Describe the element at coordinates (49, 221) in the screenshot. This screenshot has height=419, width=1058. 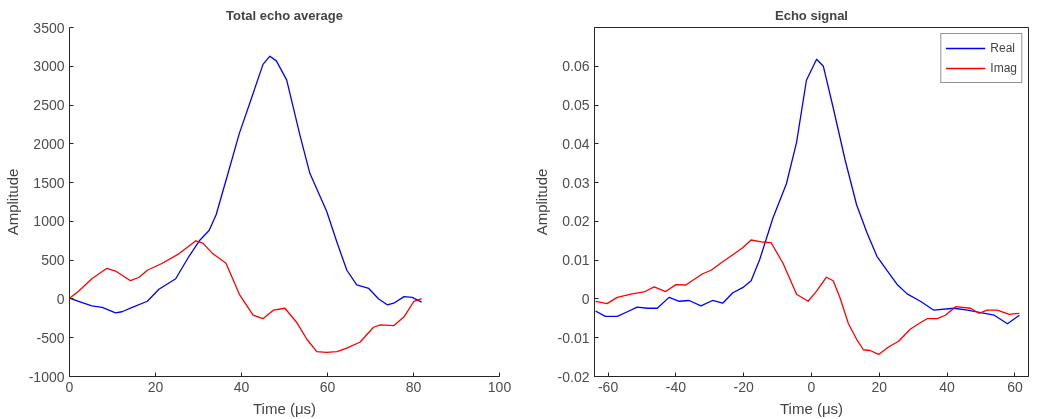
I see `y-tick-label: 1000` at that location.